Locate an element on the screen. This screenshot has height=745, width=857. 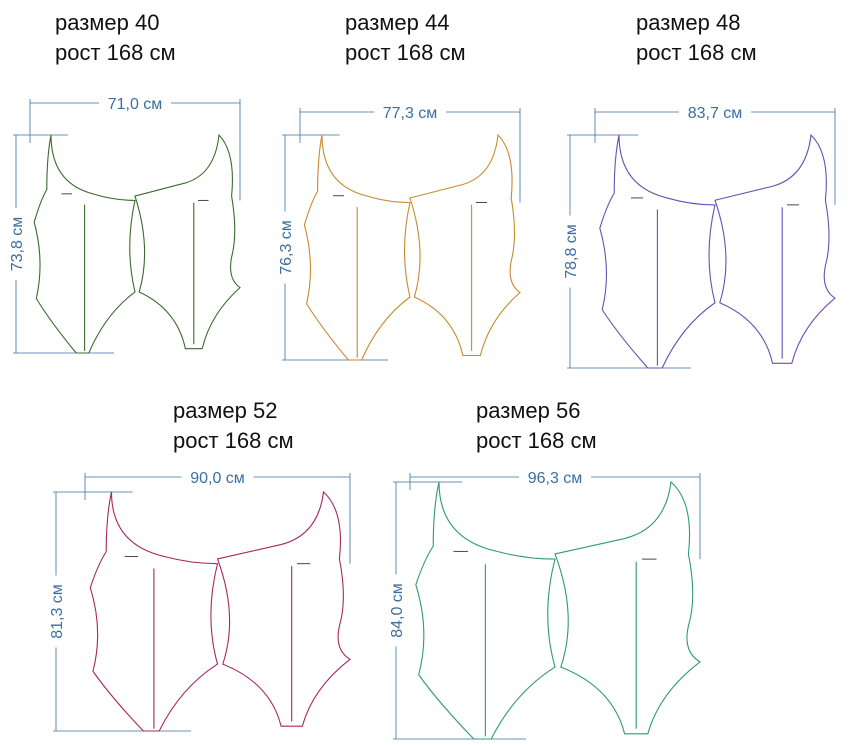
width-label: 83,7 см is located at coordinates (715, 113).